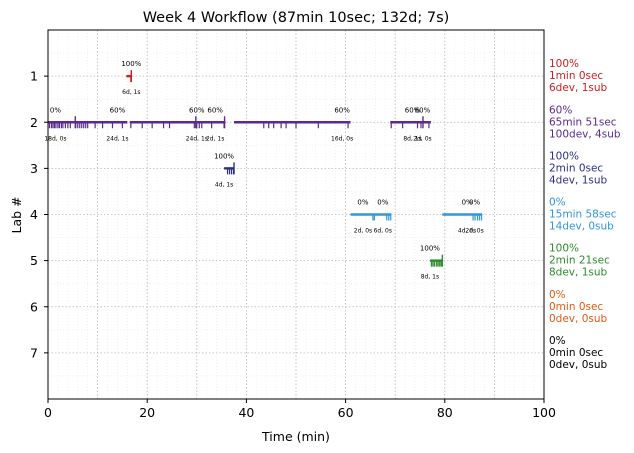  What do you see at coordinates (55, 110) in the screenshot?
I see `lab-2-pct-label: 0%` at bounding box center [55, 110].